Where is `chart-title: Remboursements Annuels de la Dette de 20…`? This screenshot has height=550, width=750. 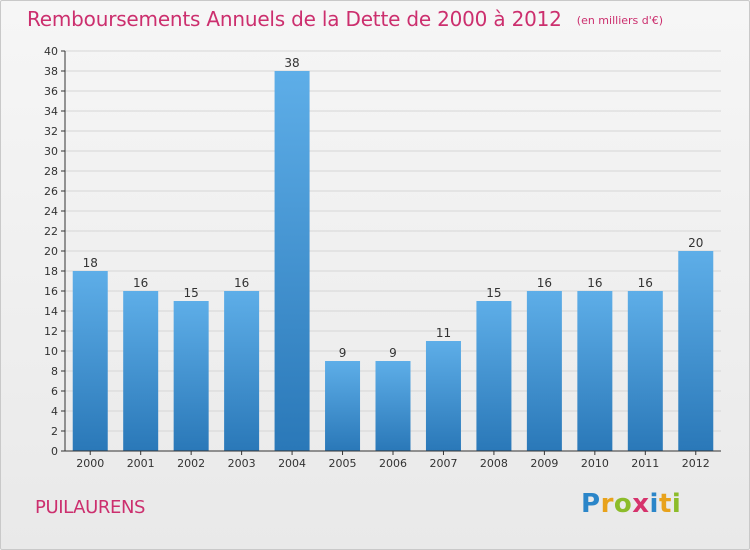 chart-title: Remboursements Annuels de la Dette de 20… is located at coordinates (294, 19).